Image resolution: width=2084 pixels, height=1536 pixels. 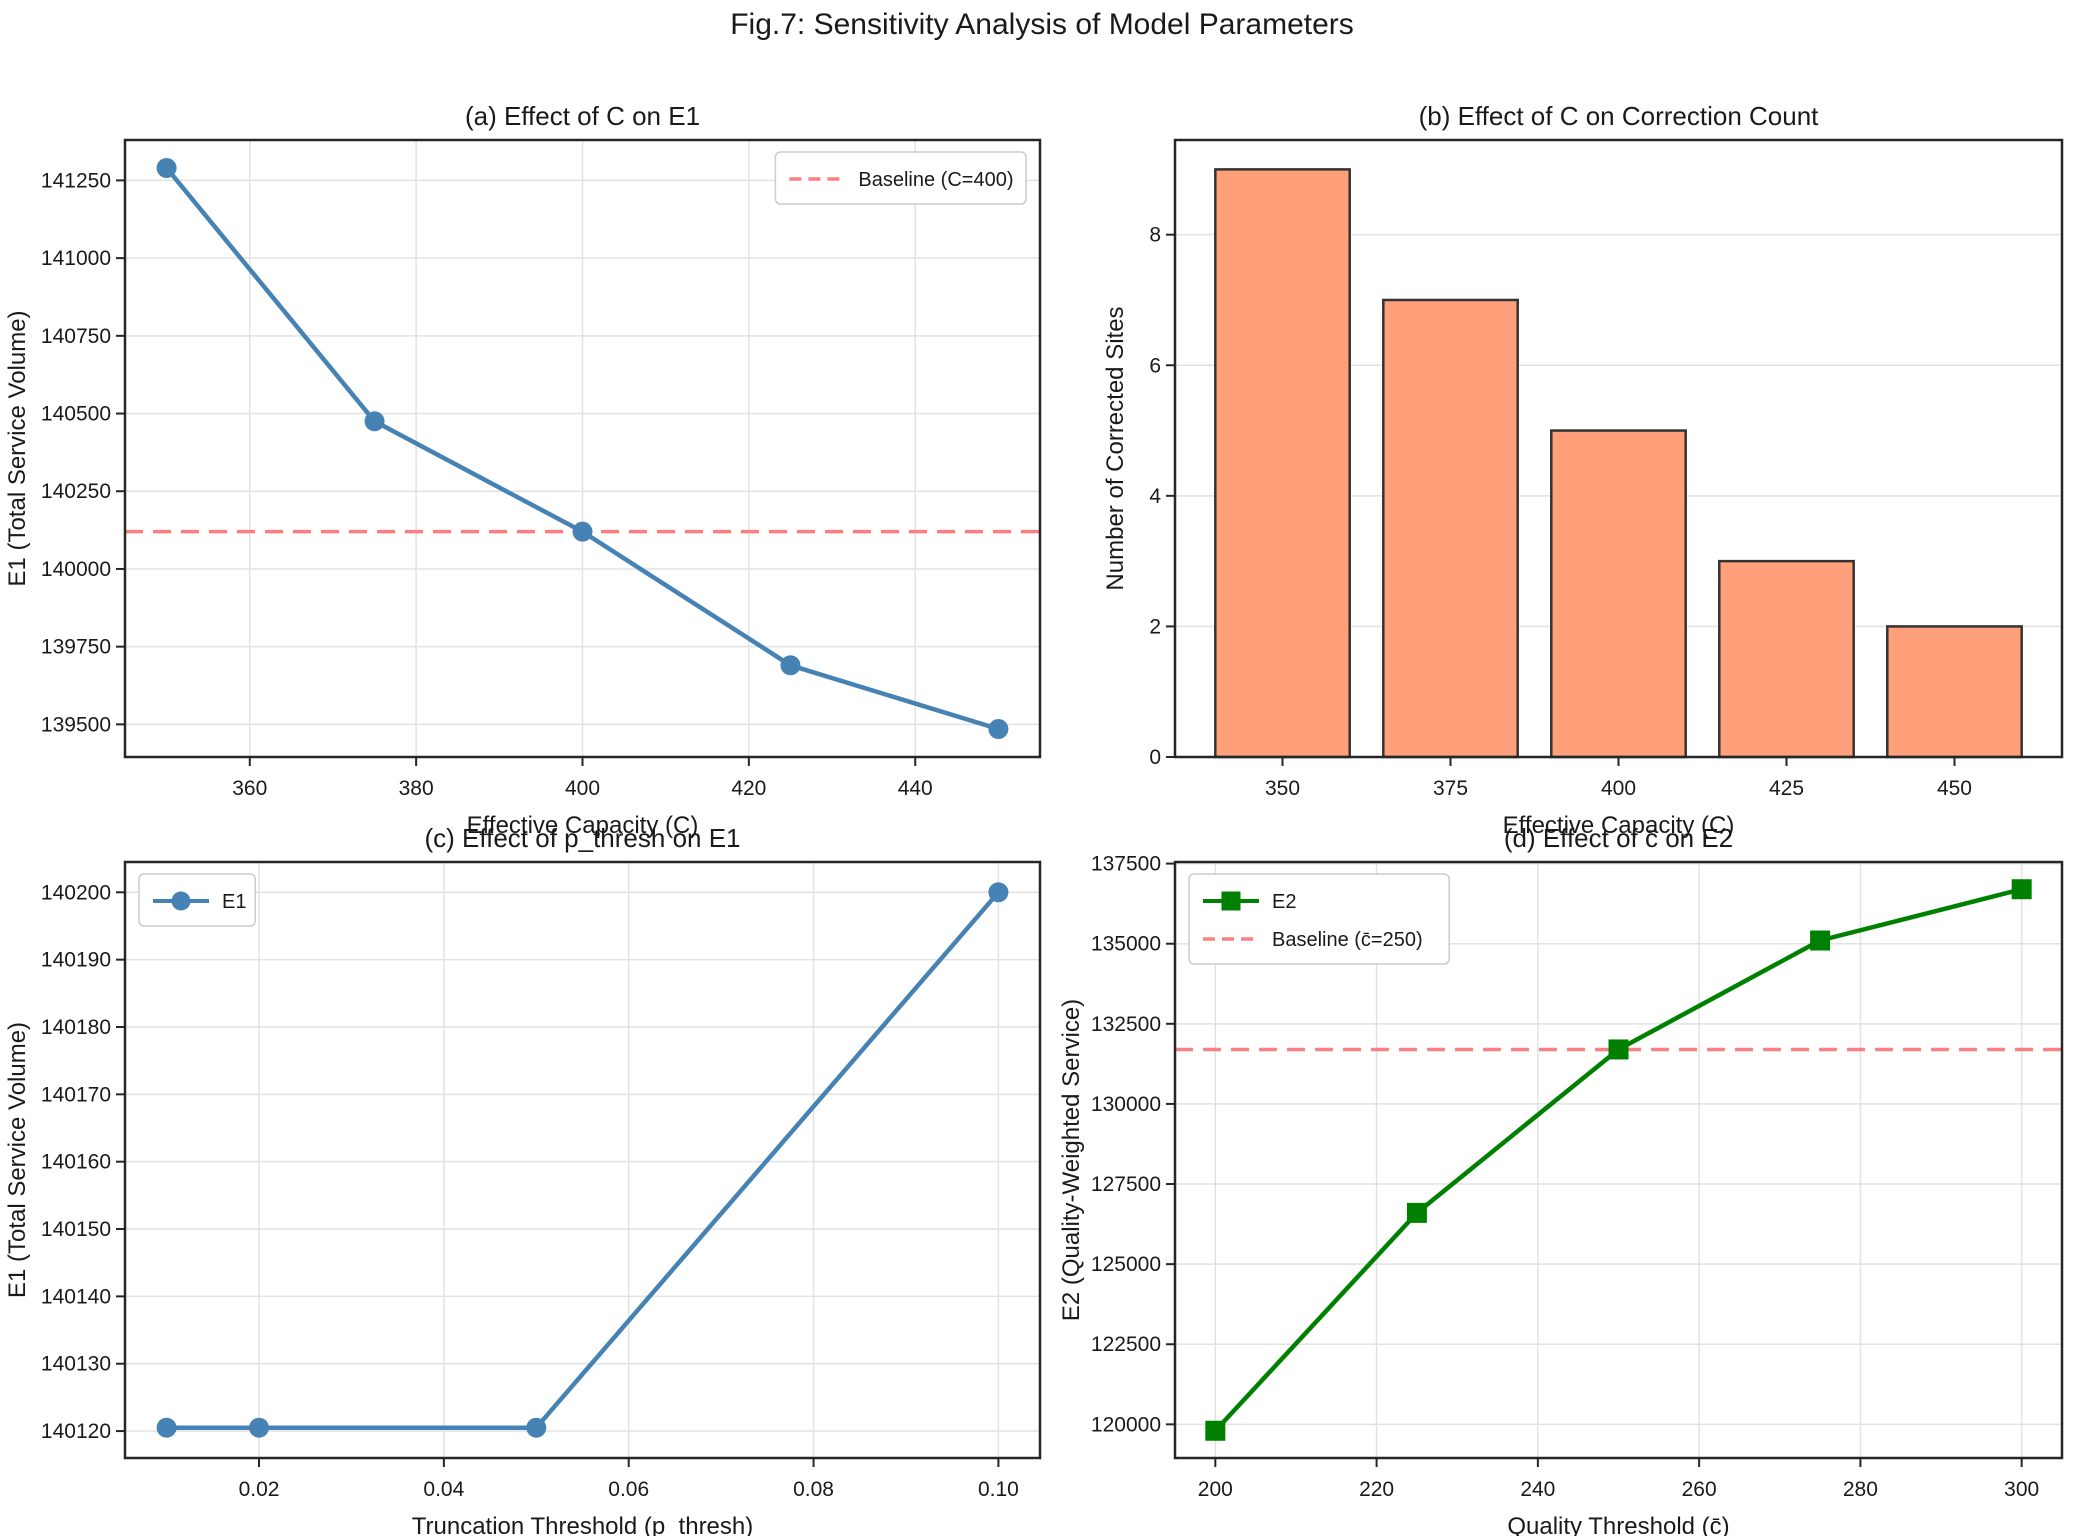 I want to click on y-tick-label: 6, so click(x=1155, y=365).